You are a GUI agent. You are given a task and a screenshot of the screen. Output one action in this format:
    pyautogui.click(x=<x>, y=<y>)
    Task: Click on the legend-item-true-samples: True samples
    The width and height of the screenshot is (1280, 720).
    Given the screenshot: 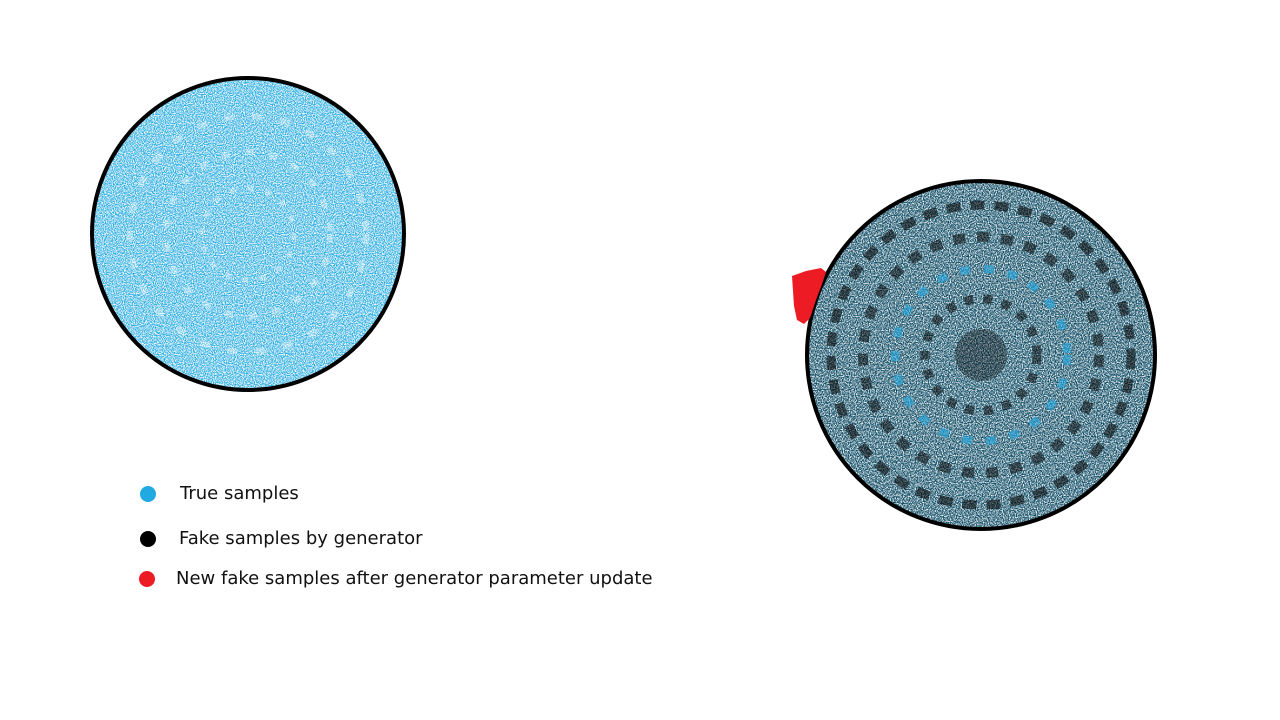 What is the action you would take?
    pyautogui.click(x=238, y=494)
    